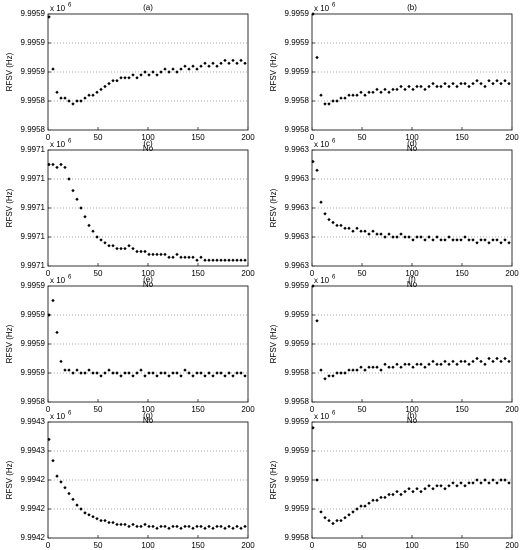  Describe the element at coordinates (33, 149) in the screenshot. I see `y-tick-label: 9.9971` at that location.